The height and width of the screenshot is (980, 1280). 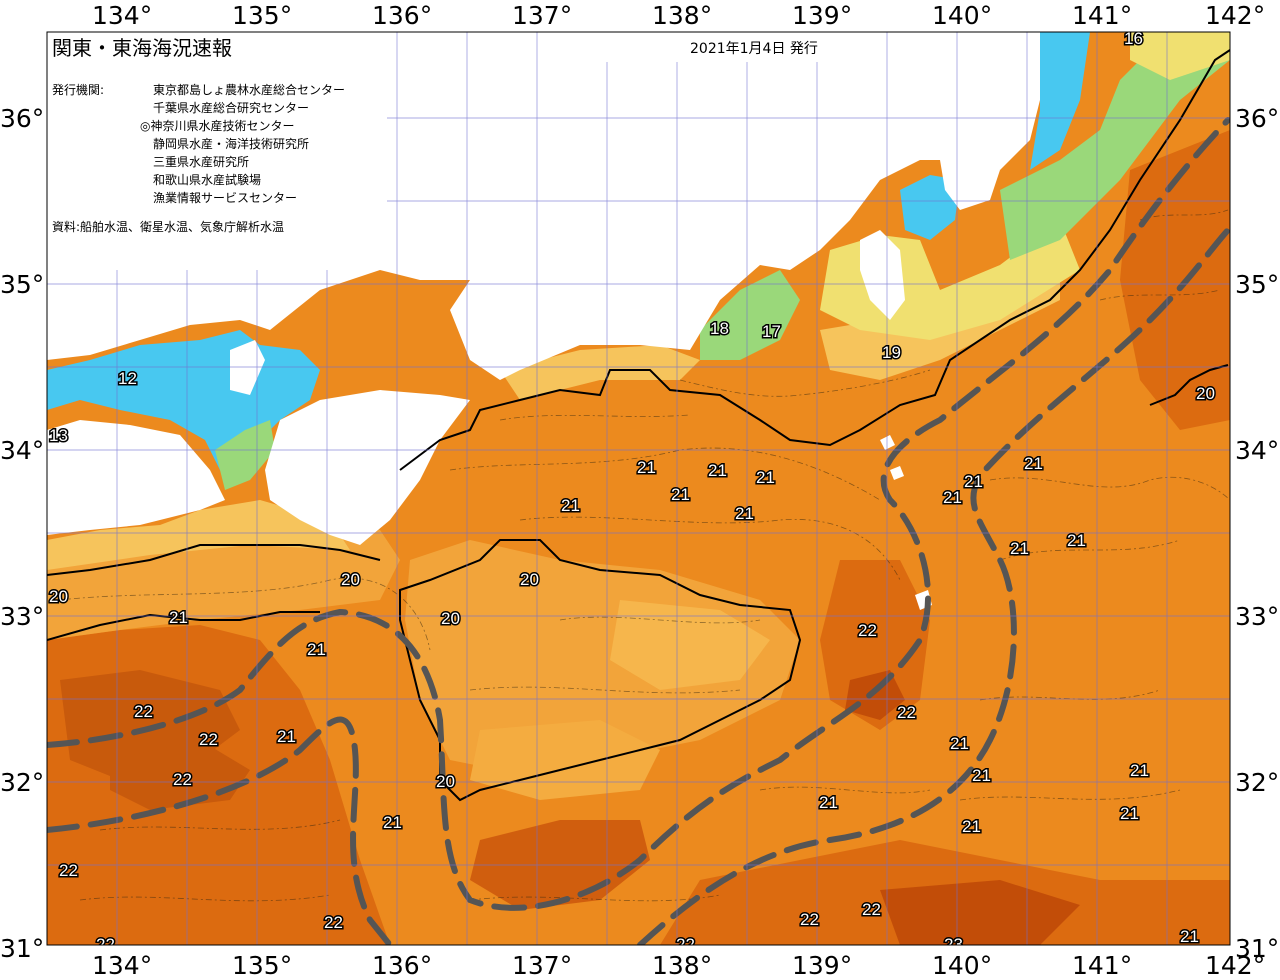 What do you see at coordinates (685, 944) in the screenshot?
I see `iso-label-22-k: 22` at bounding box center [685, 944].